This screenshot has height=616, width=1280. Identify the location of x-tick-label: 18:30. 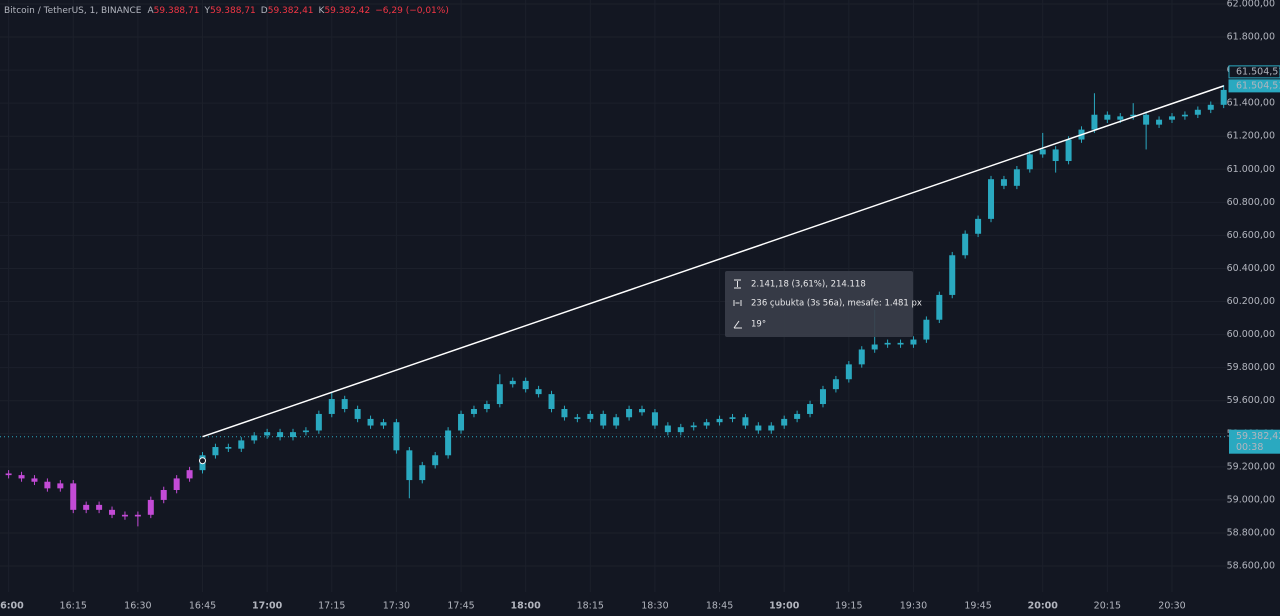
(654, 606).